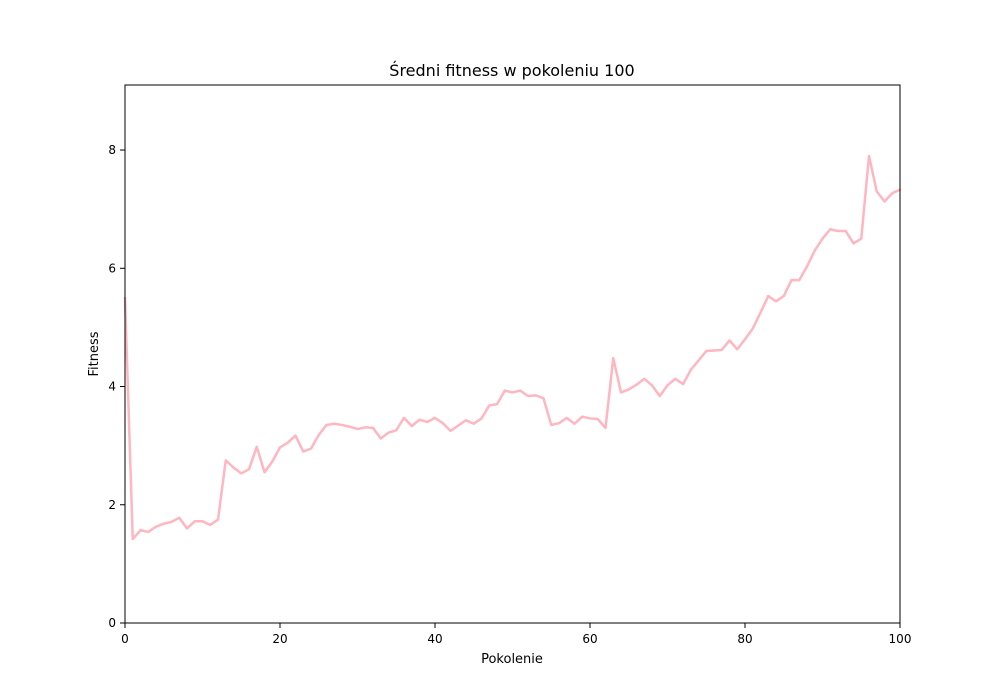 The height and width of the screenshot is (700, 1000). Describe the element at coordinates (511, 70) in the screenshot. I see `chart-title: Średni fitness w pokoleniu 100` at that location.